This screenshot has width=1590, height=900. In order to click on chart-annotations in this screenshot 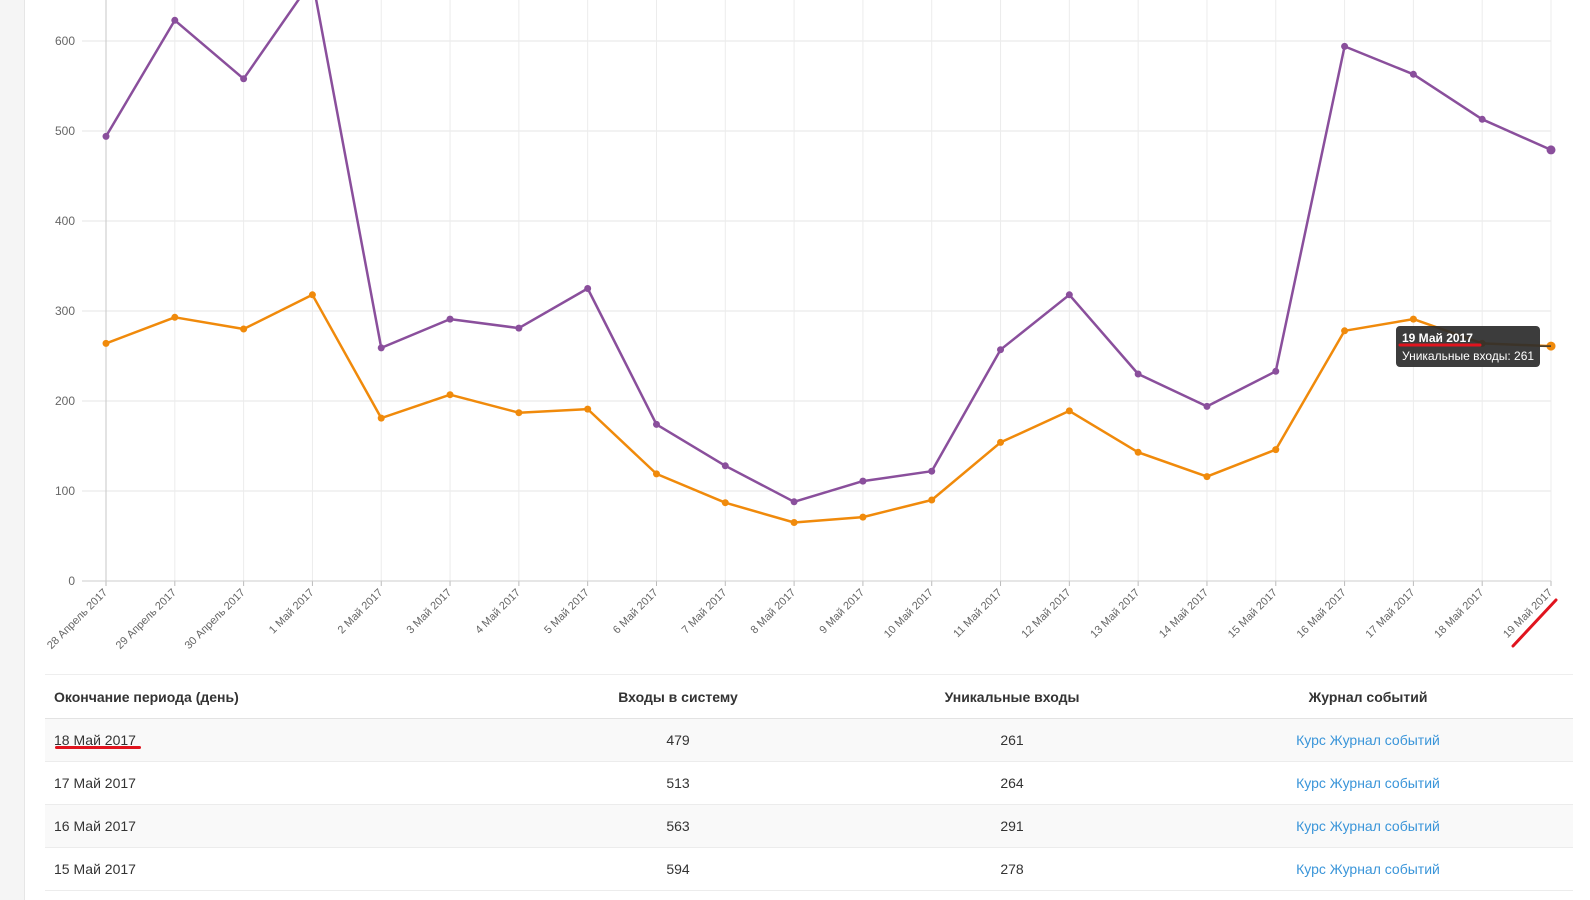, I will do `click(1478, 495)`.